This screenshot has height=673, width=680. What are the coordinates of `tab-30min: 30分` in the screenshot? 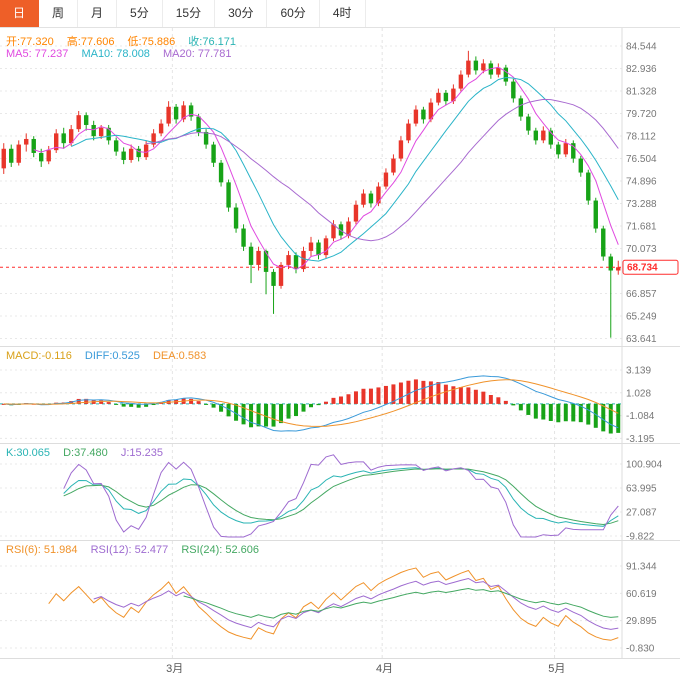 It's located at (241, 13).